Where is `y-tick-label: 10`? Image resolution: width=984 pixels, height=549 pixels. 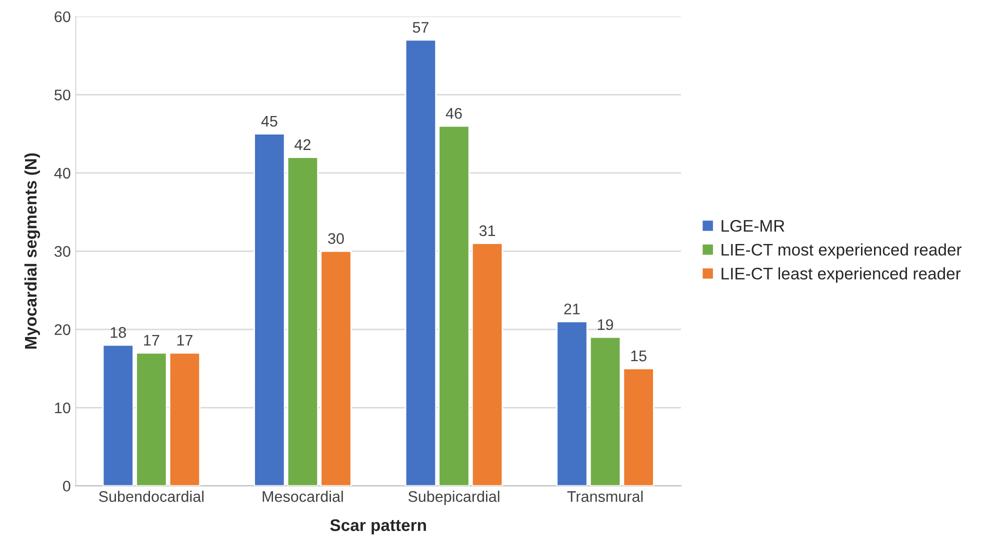 y-tick-label: 10 is located at coordinates (62, 408).